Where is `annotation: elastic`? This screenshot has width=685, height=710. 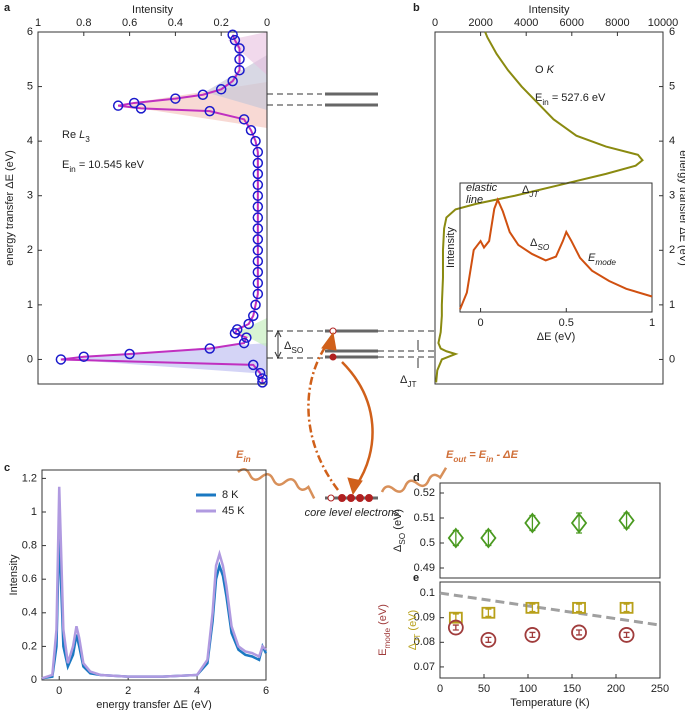 annotation: elastic is located at coordinates (482, 188).